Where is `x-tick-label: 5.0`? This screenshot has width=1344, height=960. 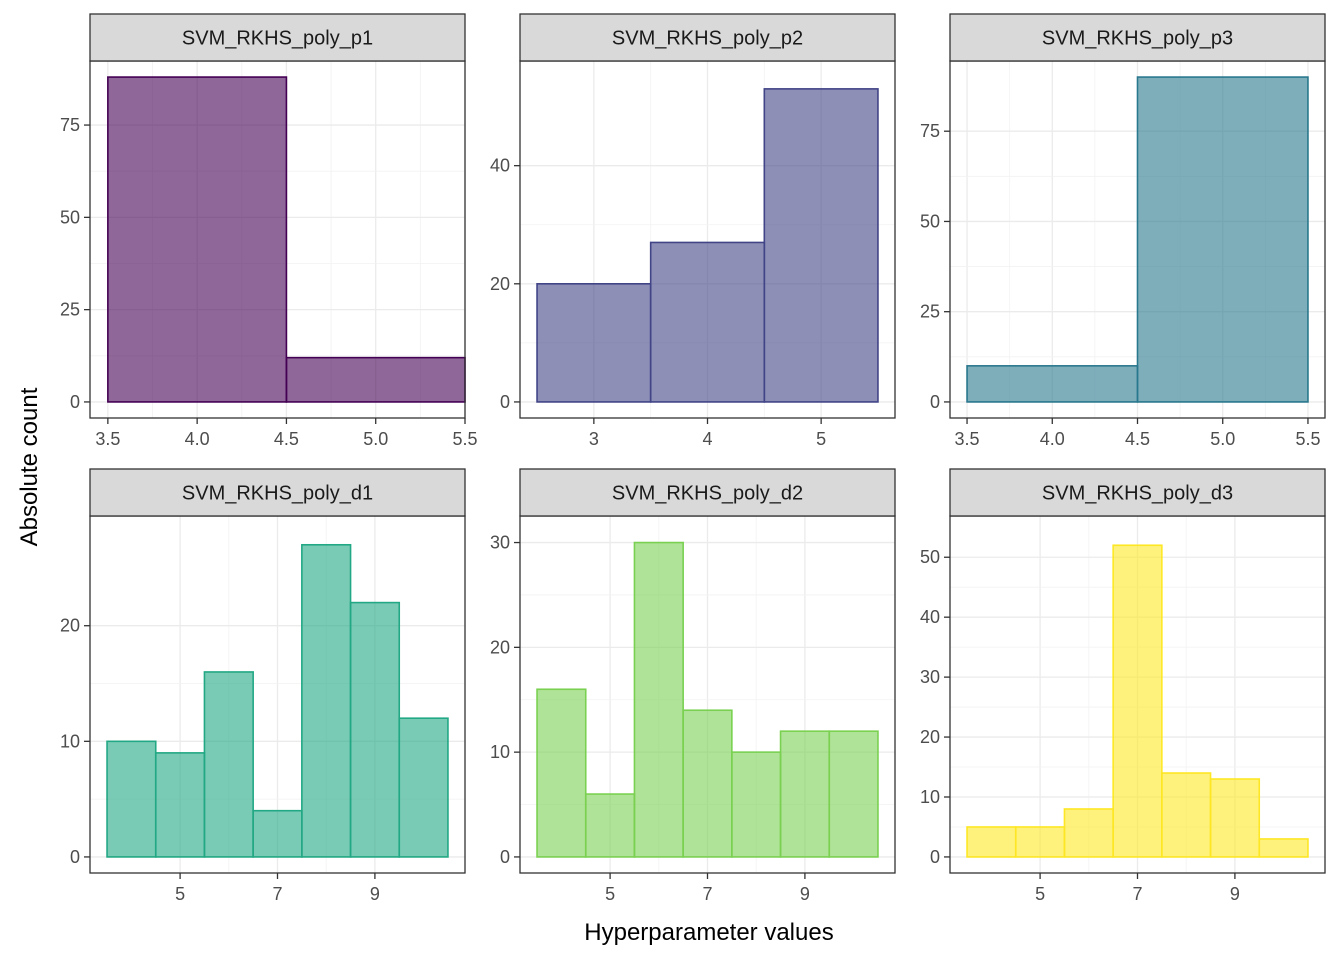
x-tick-label: 5.0 is located at coordinates (375, 439).